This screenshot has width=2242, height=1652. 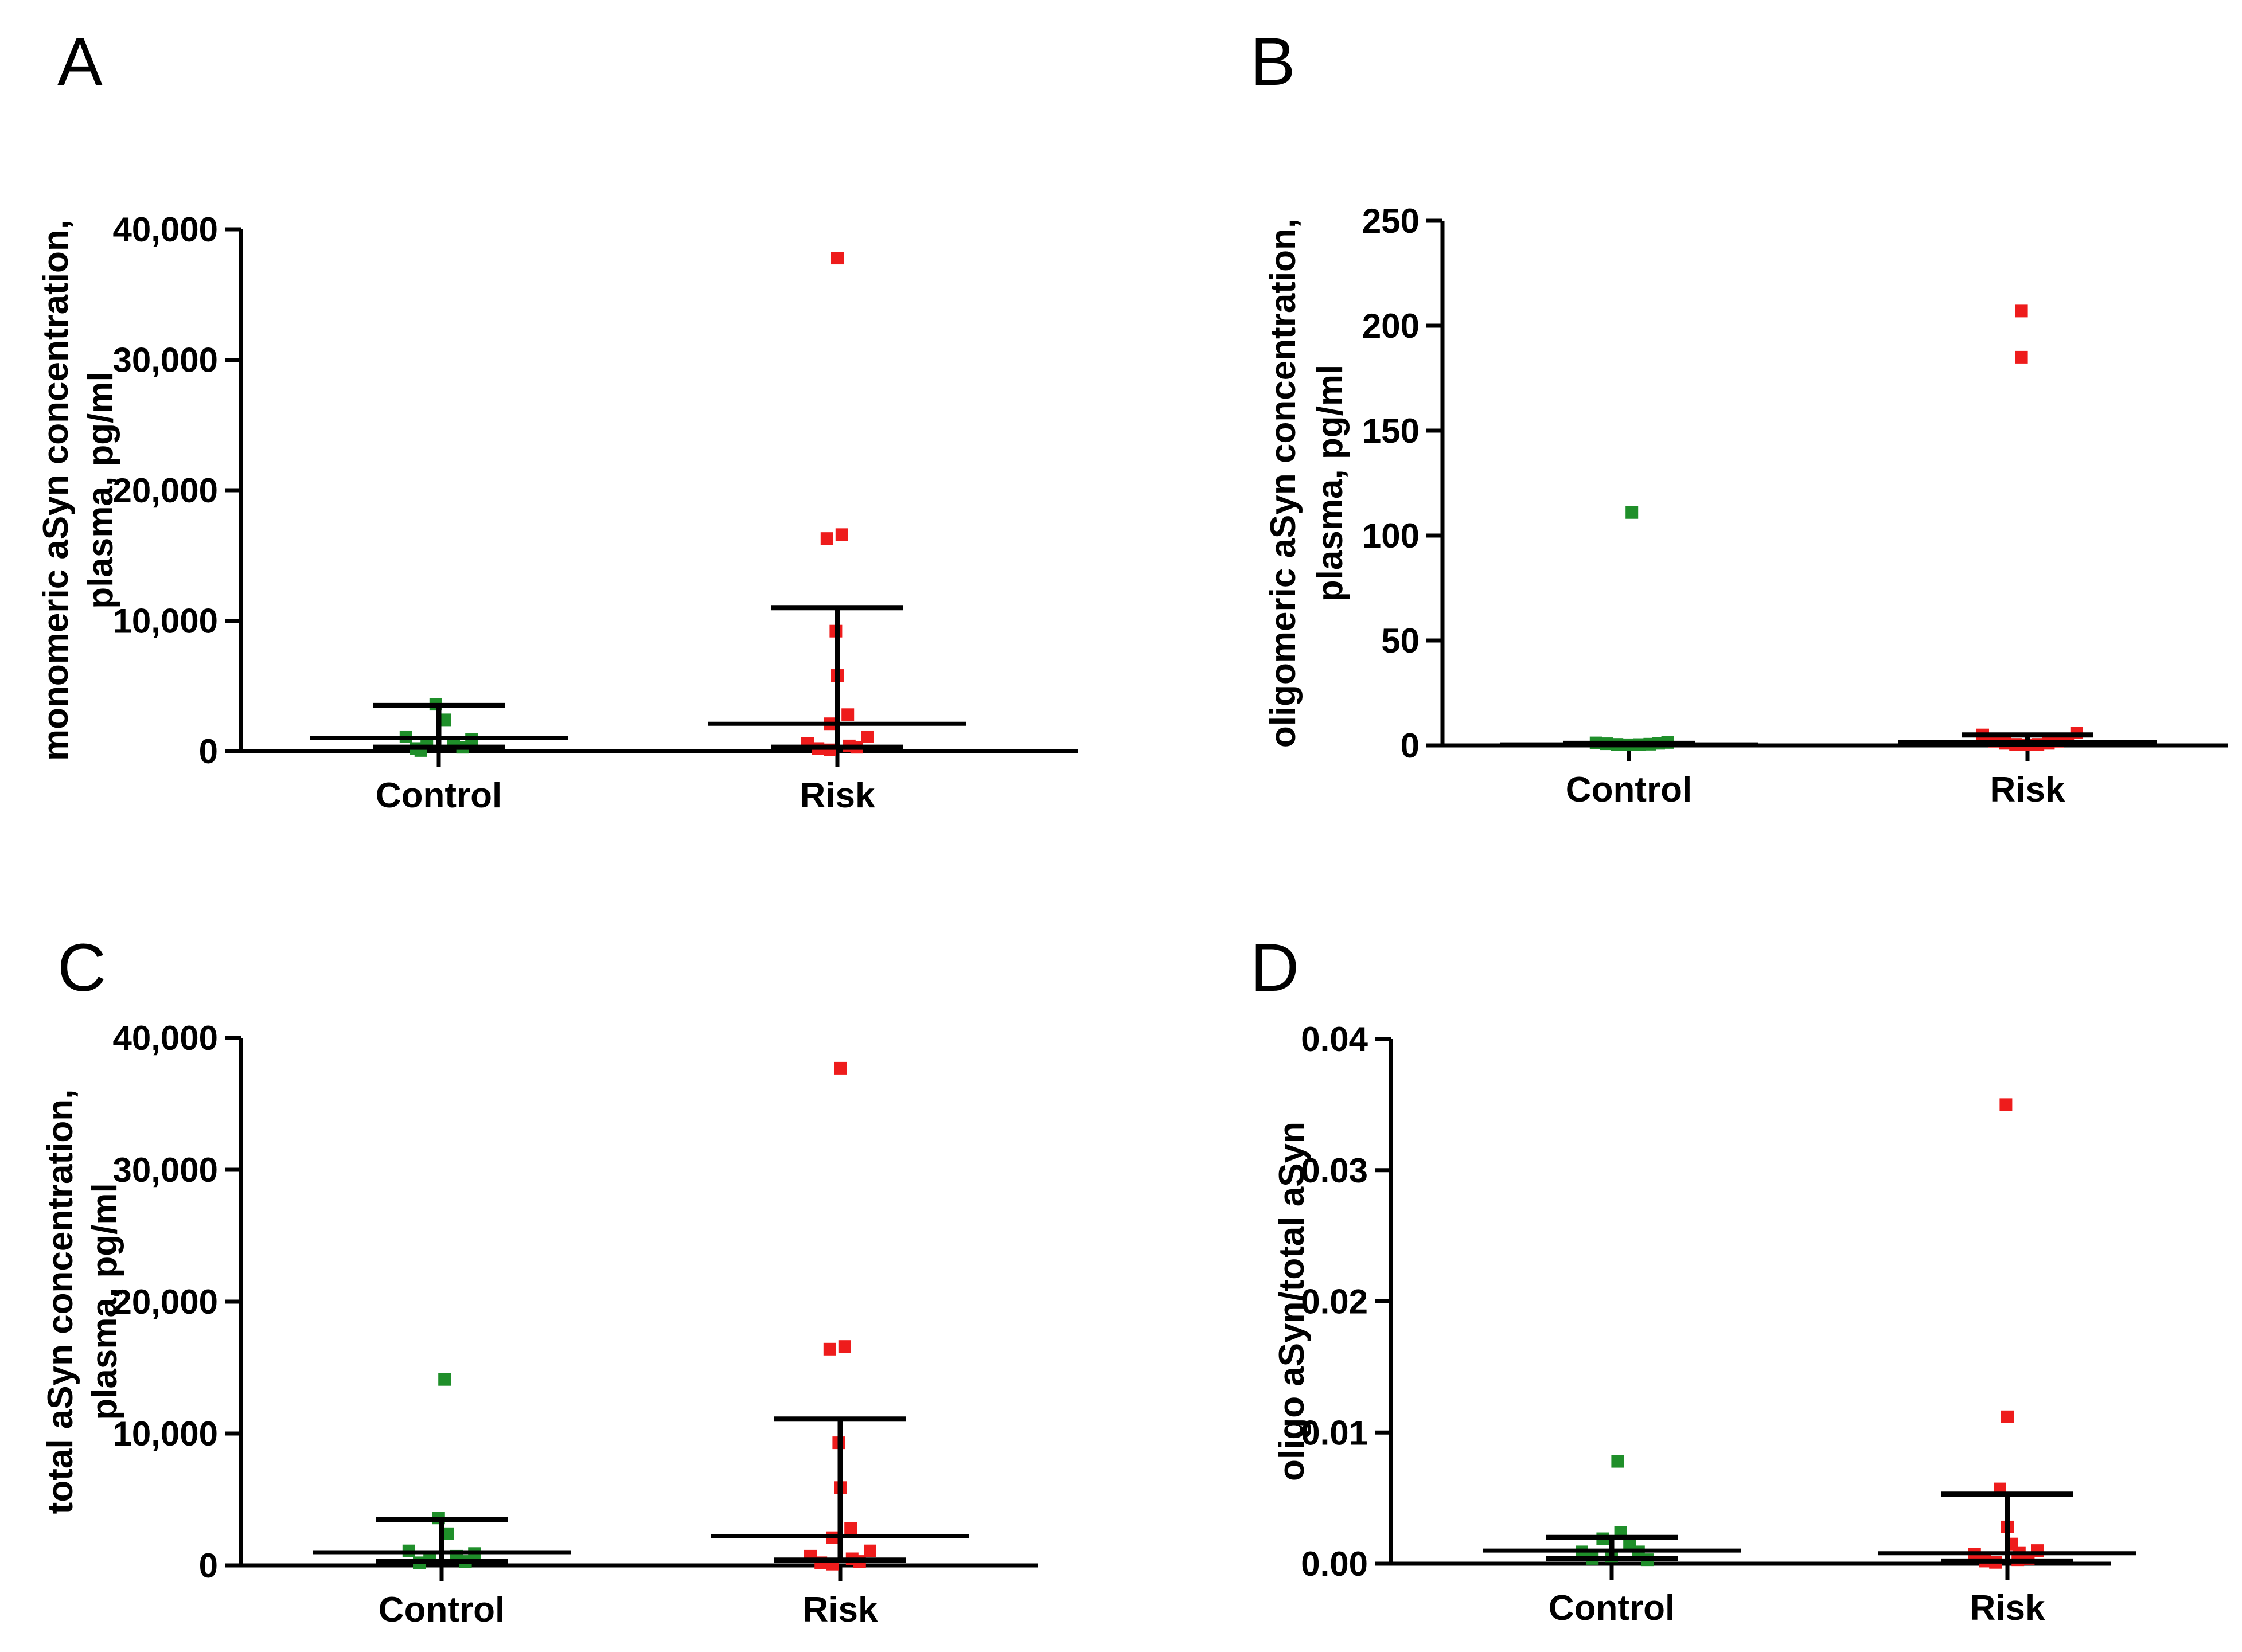 What do you see at coordinates (1391, 326) in the screenshot?
I see `y-tick-label: 200` at bounding box center [1391, 326].